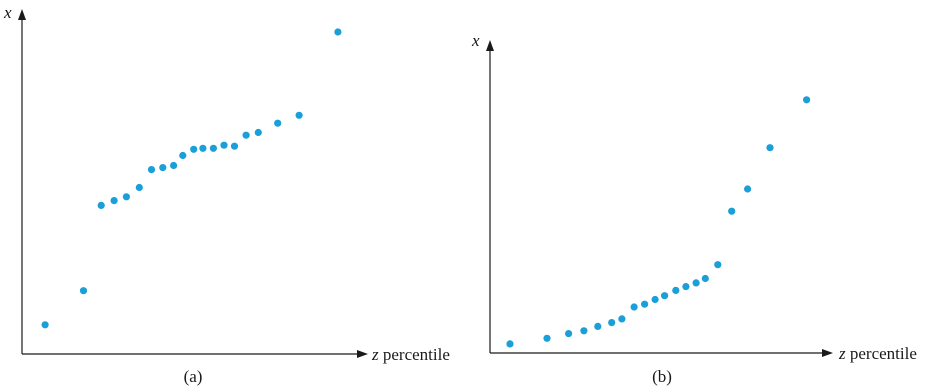 The height and width of the screenshot is (386, 926). What do you see at coordinates (662, 376) in the screenshot?
I see `panel-b-caption: (b)` at bounding box center [662, 376].